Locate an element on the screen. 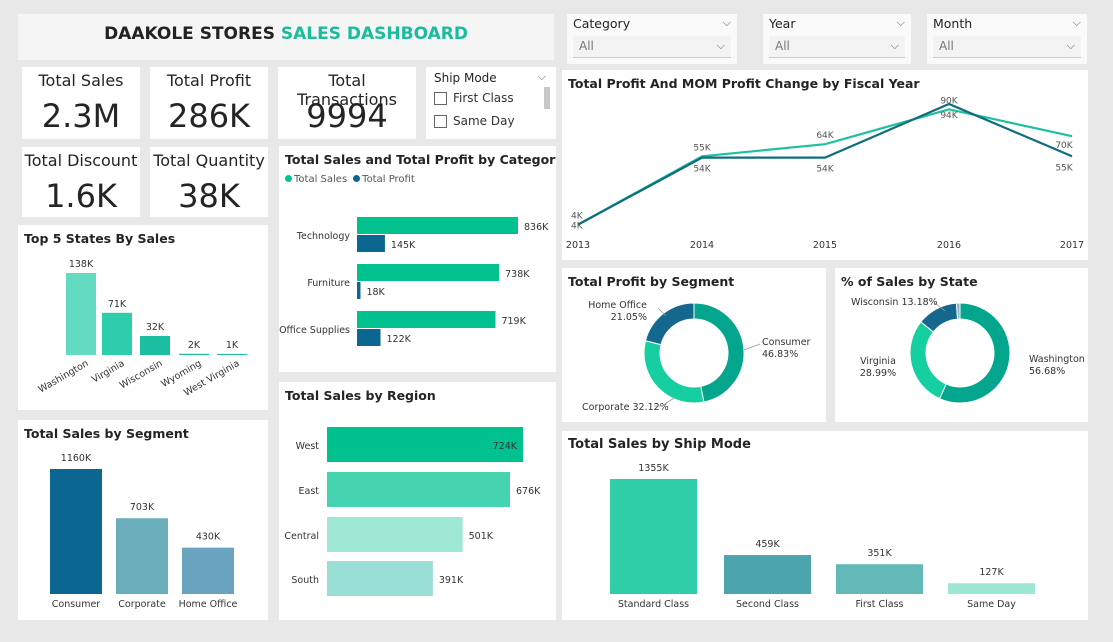 This screenshot has width=1113, height=642. chart-title: Total Sales and Total Profit by Category is located at coordinates (420, 159).